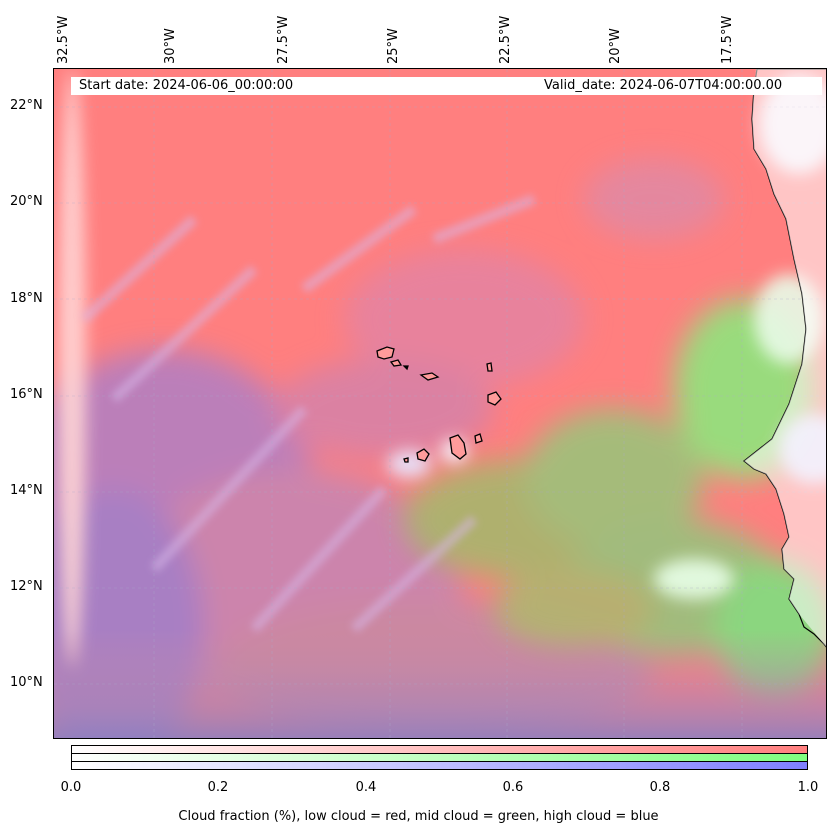  What do you see at coordinates (283, 39) in the screenshot?
I see `lon-label-27-5w: 27.5°W` at bounding box center [283, 39].